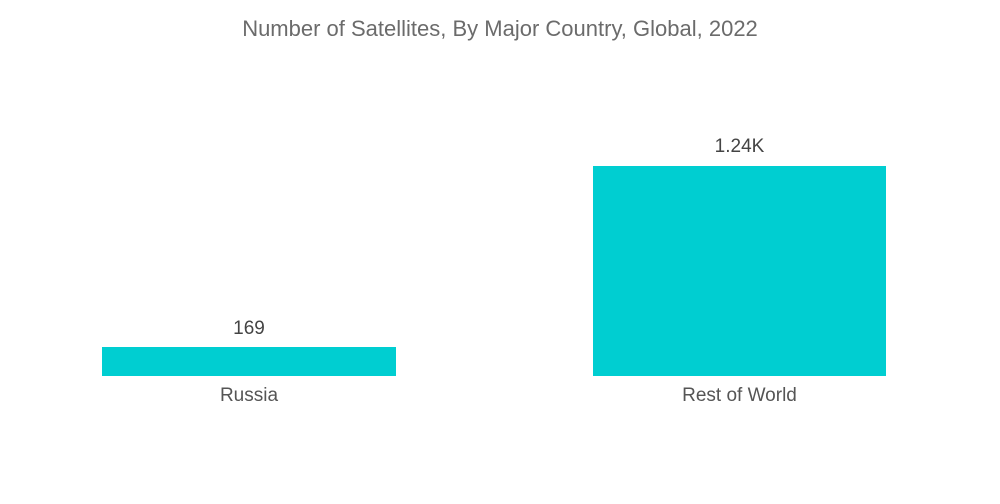 The height and width of the screenshot is (504, 1000). Describe the element at coordinates (739, 146) in the screenshot. I see `data-label-rest-of-world: 1.24K` at that location.